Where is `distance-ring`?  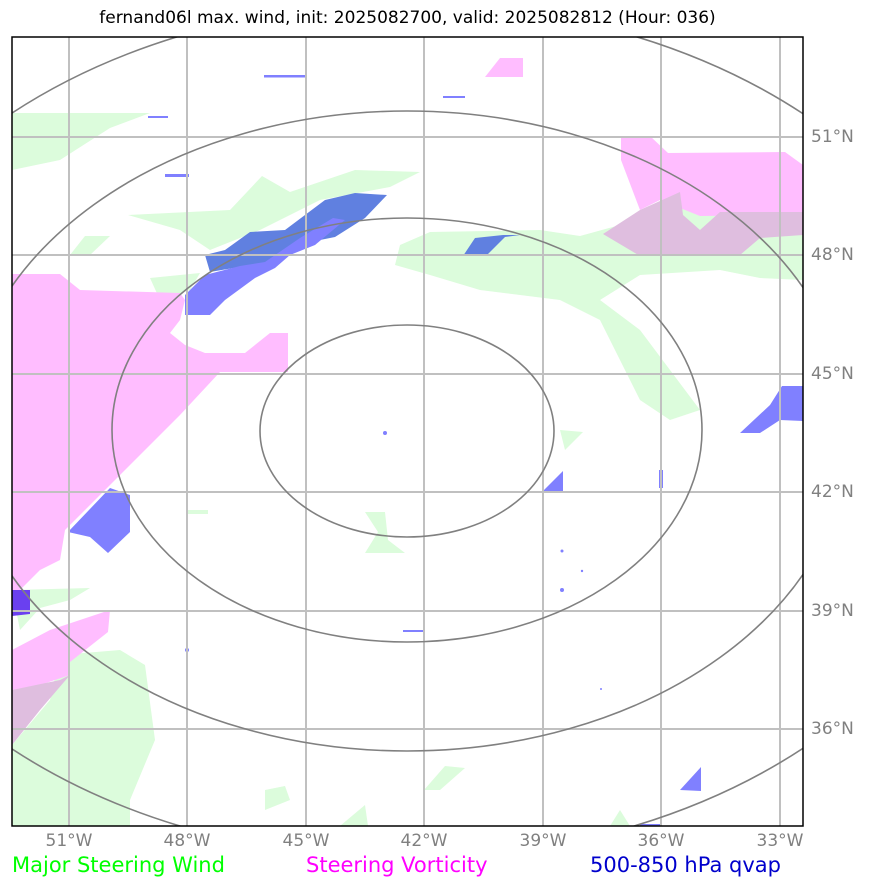
distance-ring is located at coordinates (407, 431).